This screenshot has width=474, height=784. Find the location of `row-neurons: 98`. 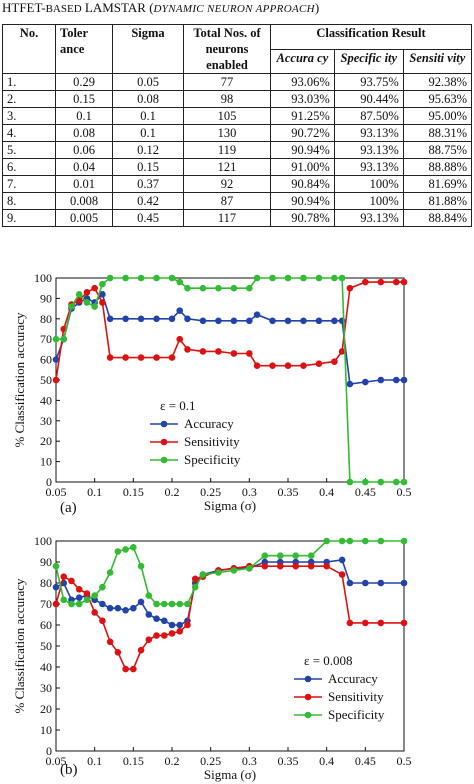

row-neurons: 98 is located at coordinates (227, 99).